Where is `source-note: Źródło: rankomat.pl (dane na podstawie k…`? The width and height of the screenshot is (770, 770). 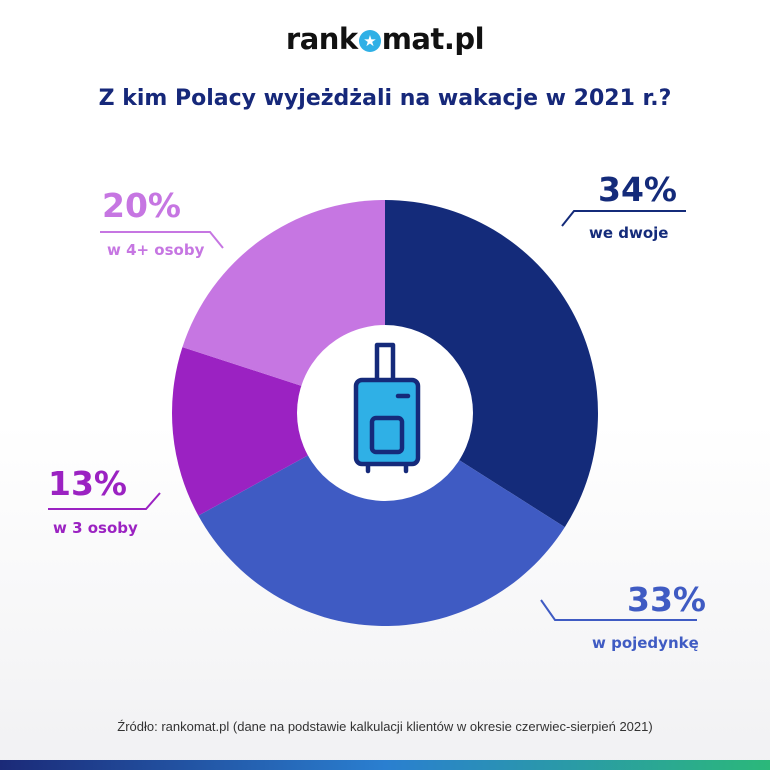
source-note: Źródło: rankomat.pl (dane na podstawie k… is located at coordinates (385, 726).